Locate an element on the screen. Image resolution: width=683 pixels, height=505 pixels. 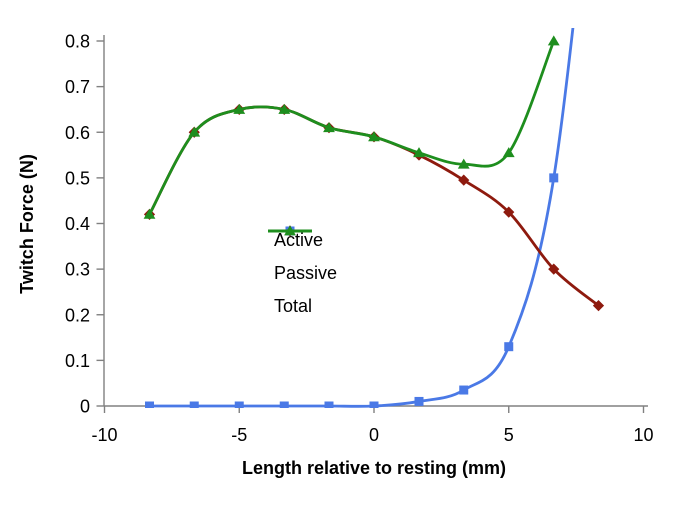
legend-swatch-total-icon is located at coordinates (290, 230).